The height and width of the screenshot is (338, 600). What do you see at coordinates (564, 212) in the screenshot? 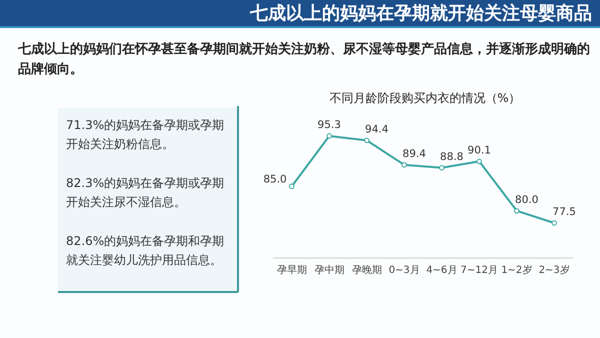
I see `data-label: 77.5` at bounding box center [564, 212].